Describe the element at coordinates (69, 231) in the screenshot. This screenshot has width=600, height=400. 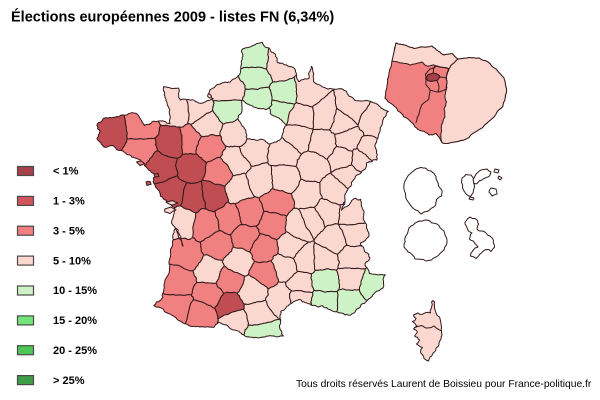
I see `svg-text: 3 - 5%` at that location.